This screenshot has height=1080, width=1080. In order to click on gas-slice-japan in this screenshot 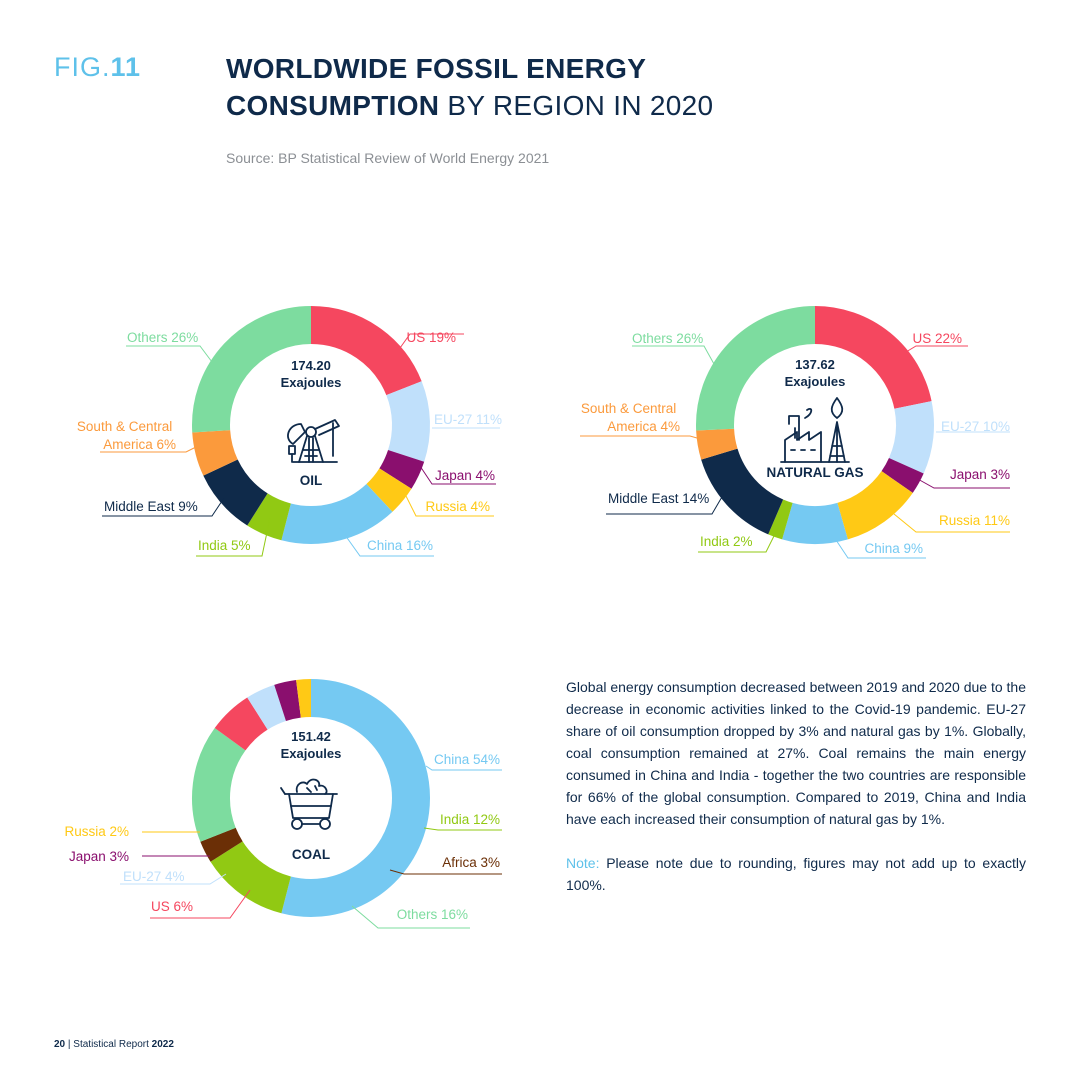, I will do `click(902, 475)`.